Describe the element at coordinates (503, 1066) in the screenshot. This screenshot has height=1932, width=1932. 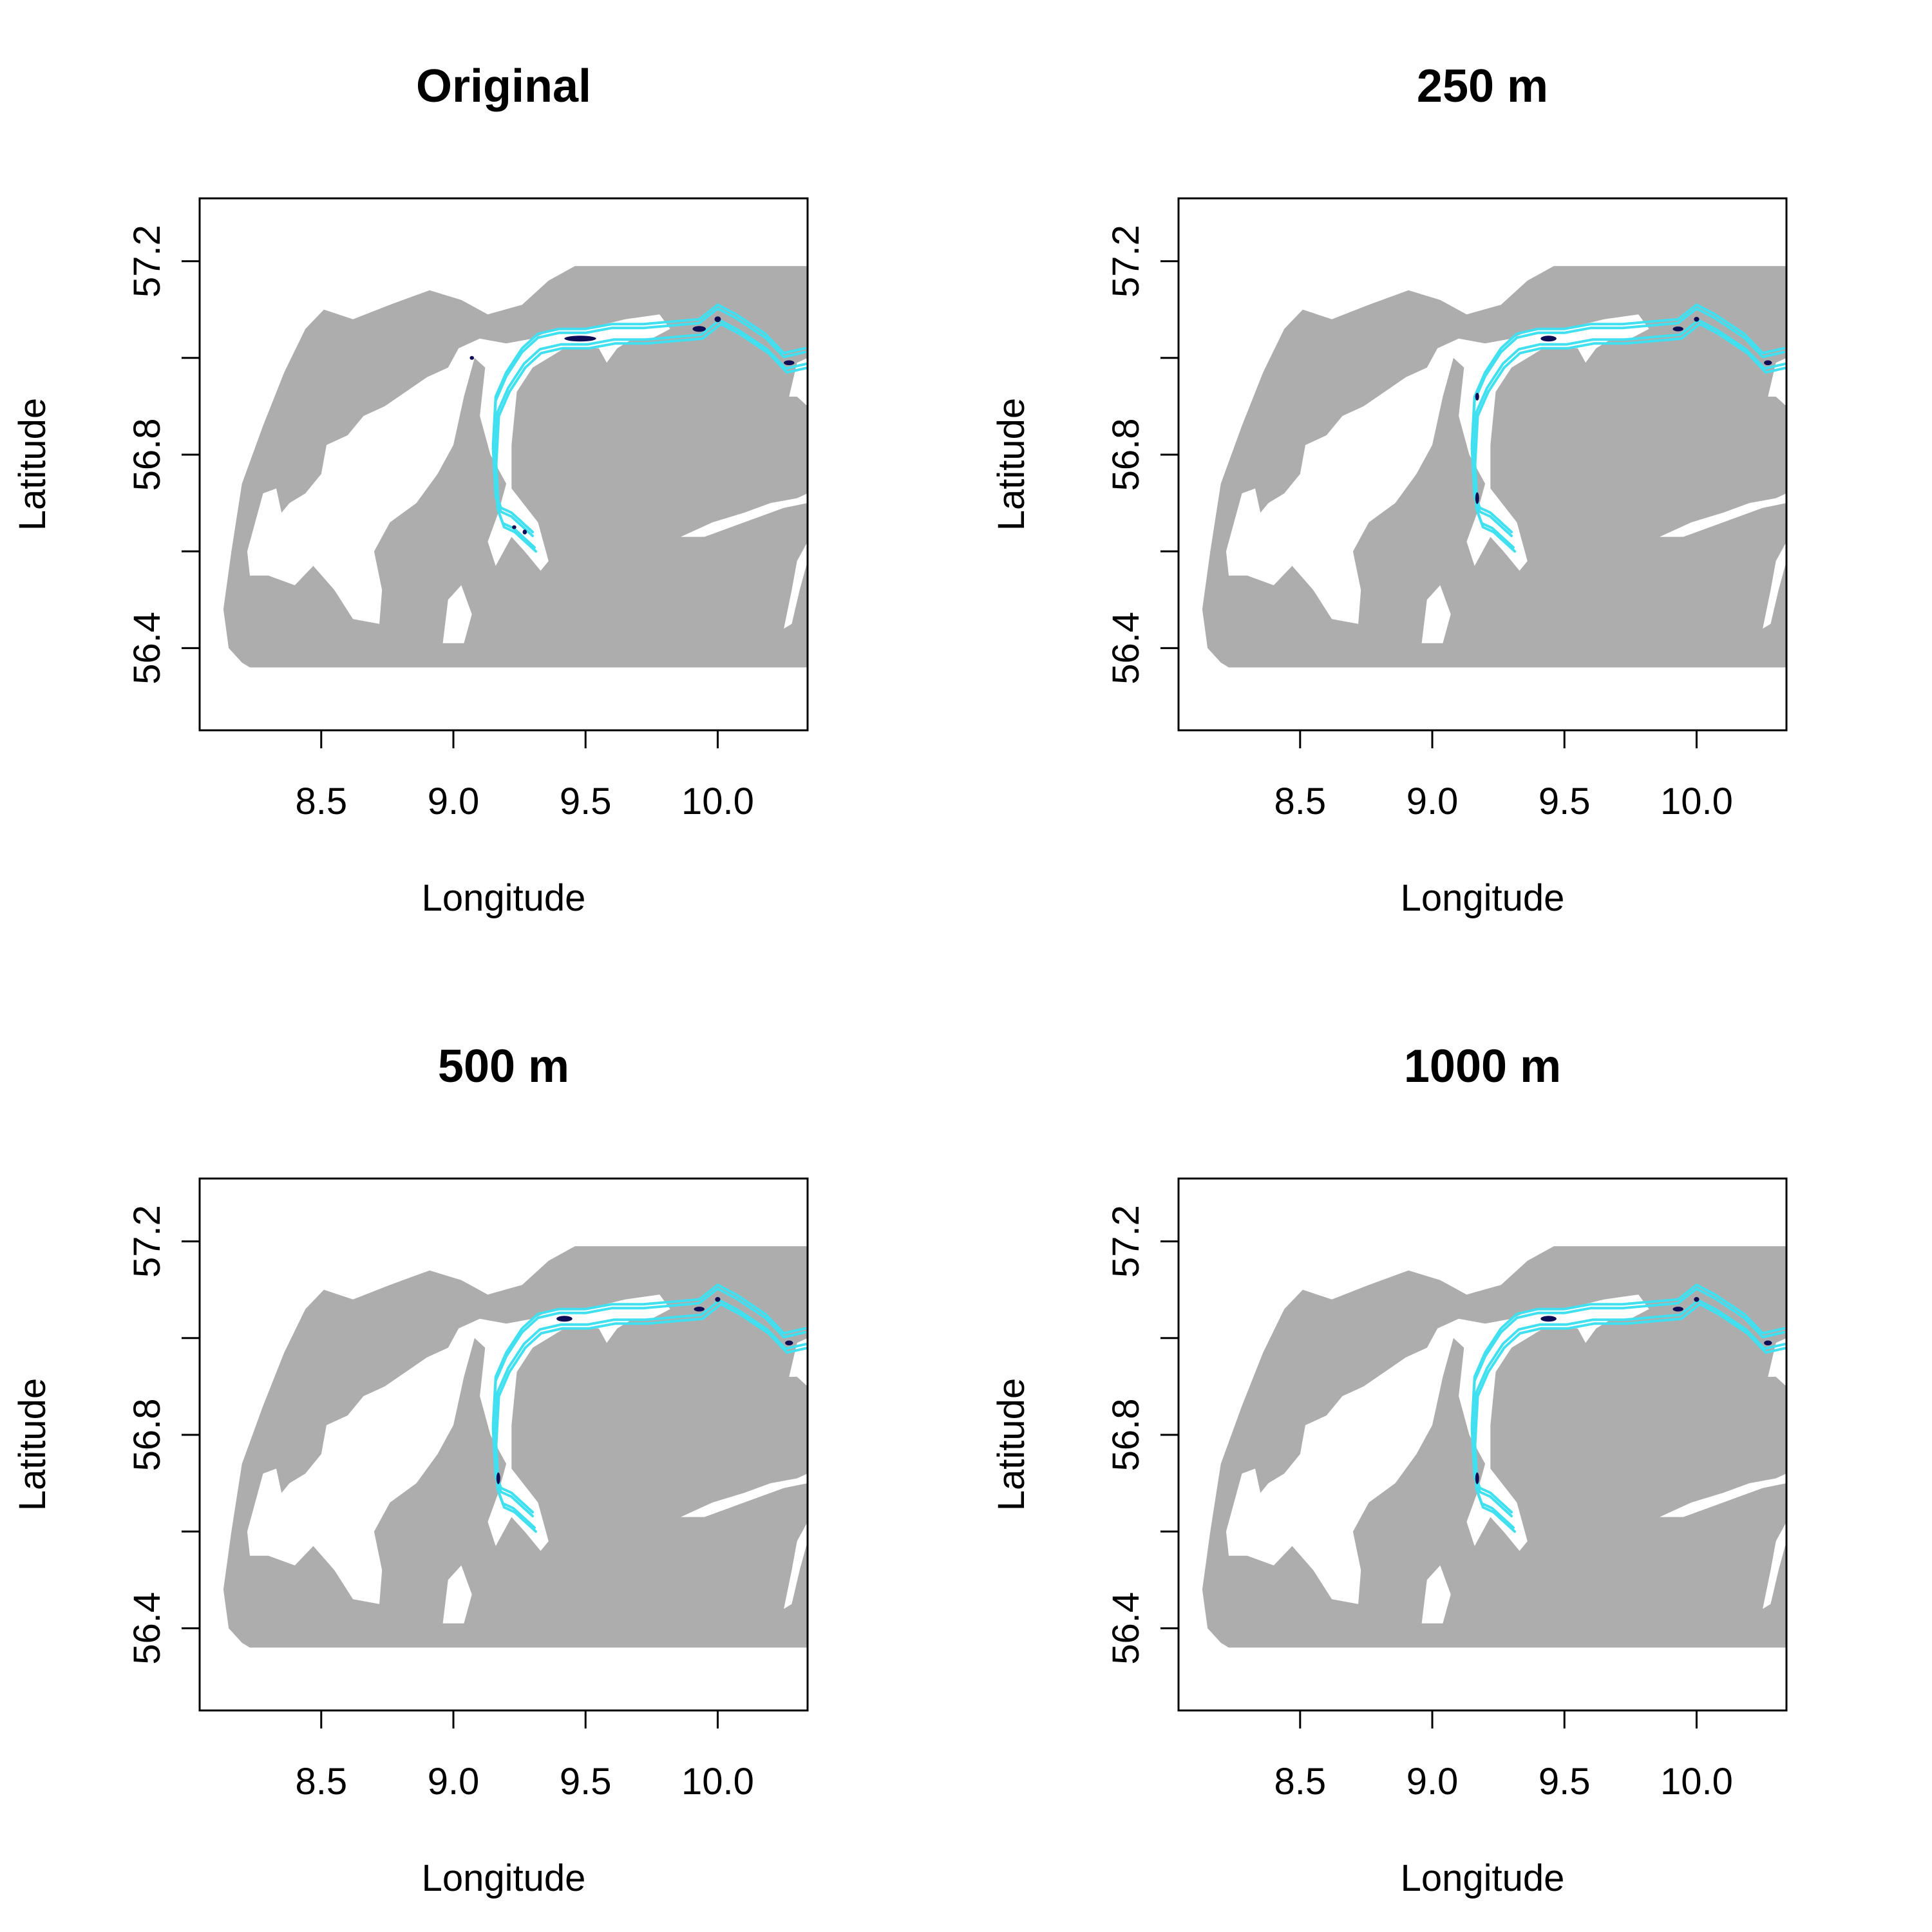
I see `panel-title: 500 m` at that location.